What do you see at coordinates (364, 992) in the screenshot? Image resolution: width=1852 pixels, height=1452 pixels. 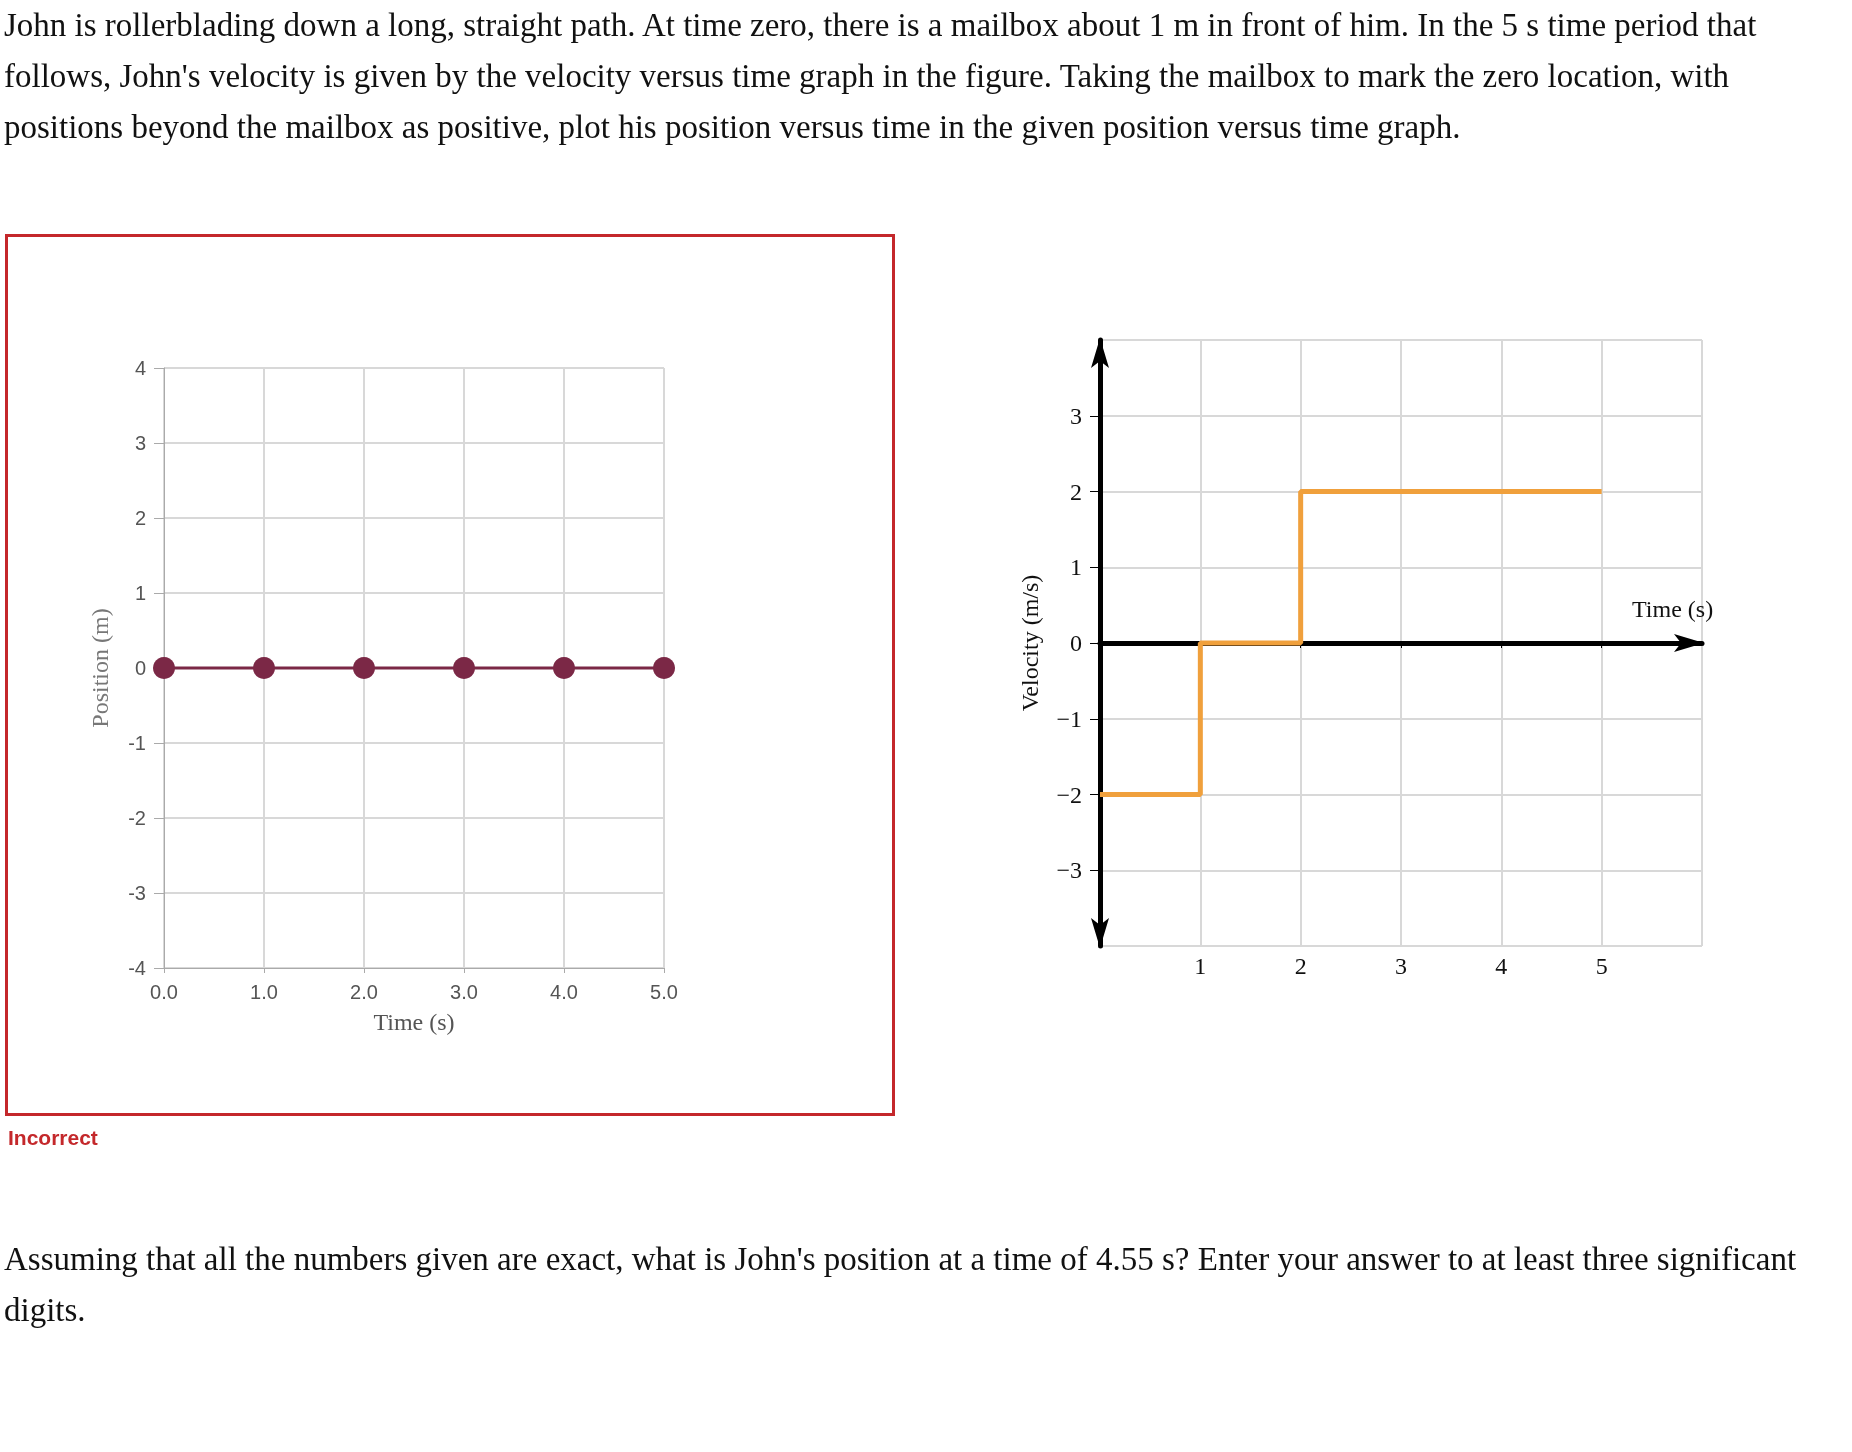 I see `x-tick-label: 2.0` at bounding box center [364, 992].